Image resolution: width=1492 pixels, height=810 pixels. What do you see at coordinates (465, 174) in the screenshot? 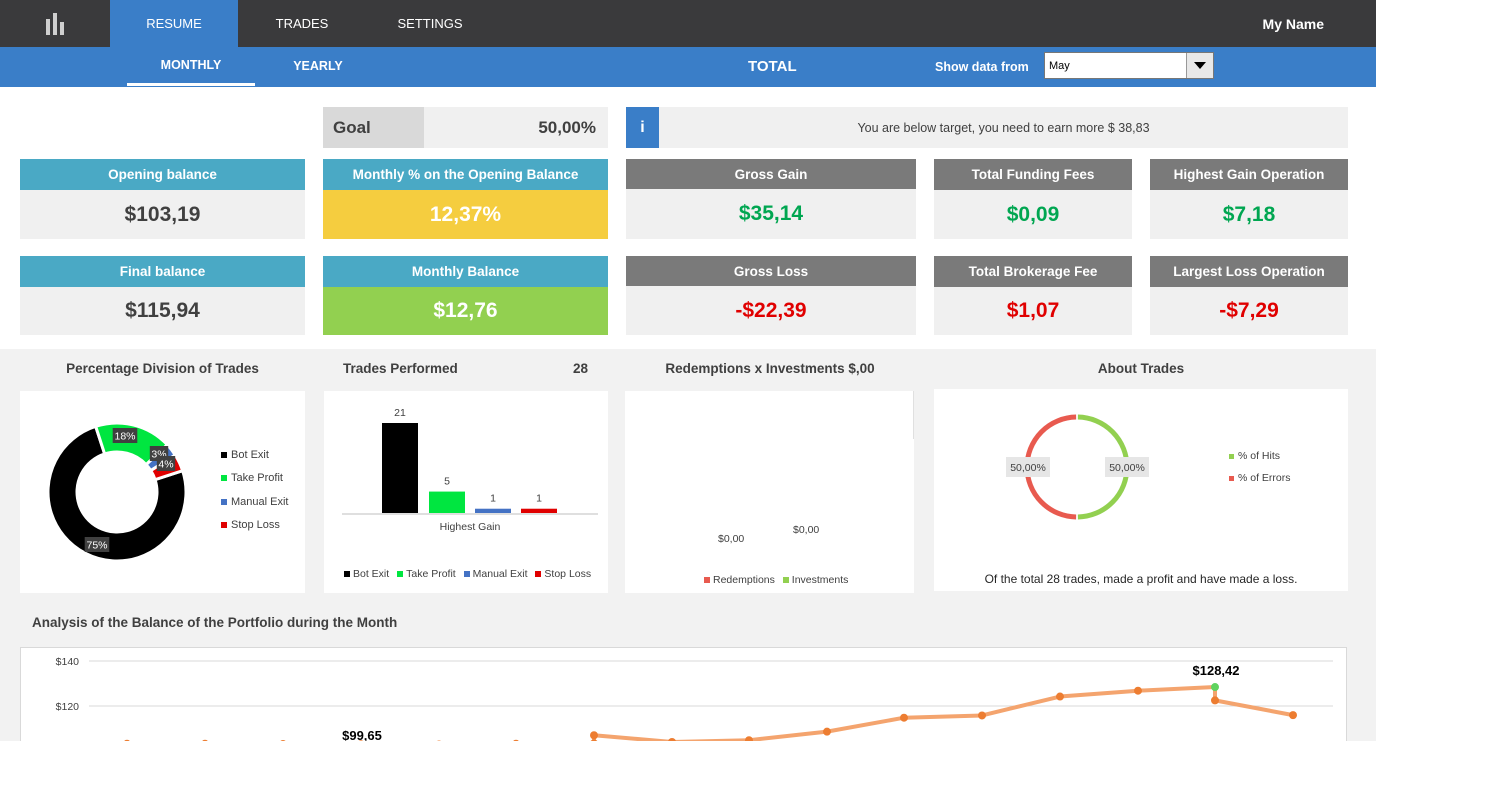
I see `monthly-pct-label: Monthly % on the Opening Balance` at bounding box center [465, 174].